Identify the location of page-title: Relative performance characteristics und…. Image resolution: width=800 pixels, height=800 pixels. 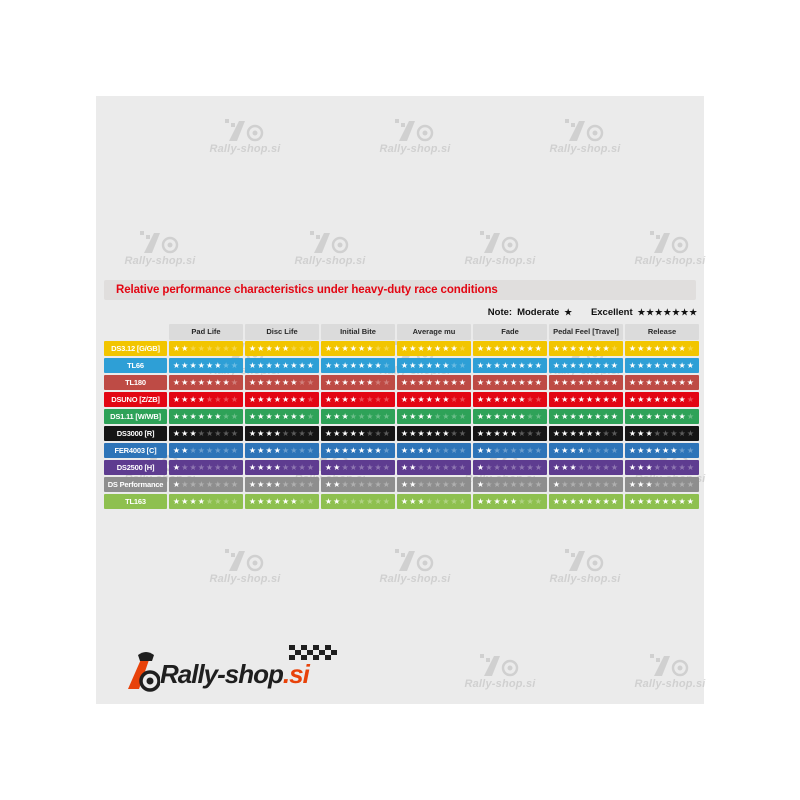
(307, 290).